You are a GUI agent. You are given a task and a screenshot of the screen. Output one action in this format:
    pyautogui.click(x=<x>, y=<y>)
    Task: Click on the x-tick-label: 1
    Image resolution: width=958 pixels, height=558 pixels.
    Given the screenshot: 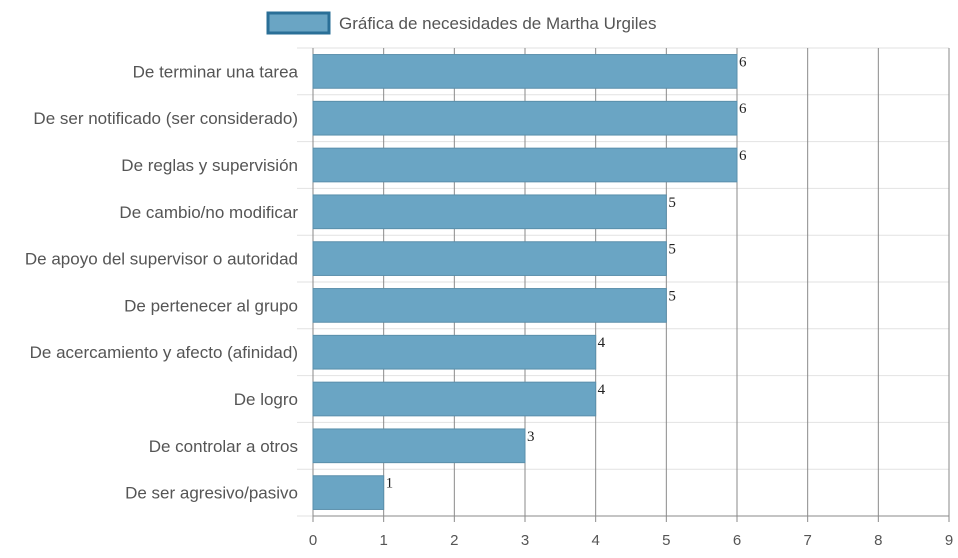 What is the action you would take?
    pyautogui.click(x=383, y=540)
    